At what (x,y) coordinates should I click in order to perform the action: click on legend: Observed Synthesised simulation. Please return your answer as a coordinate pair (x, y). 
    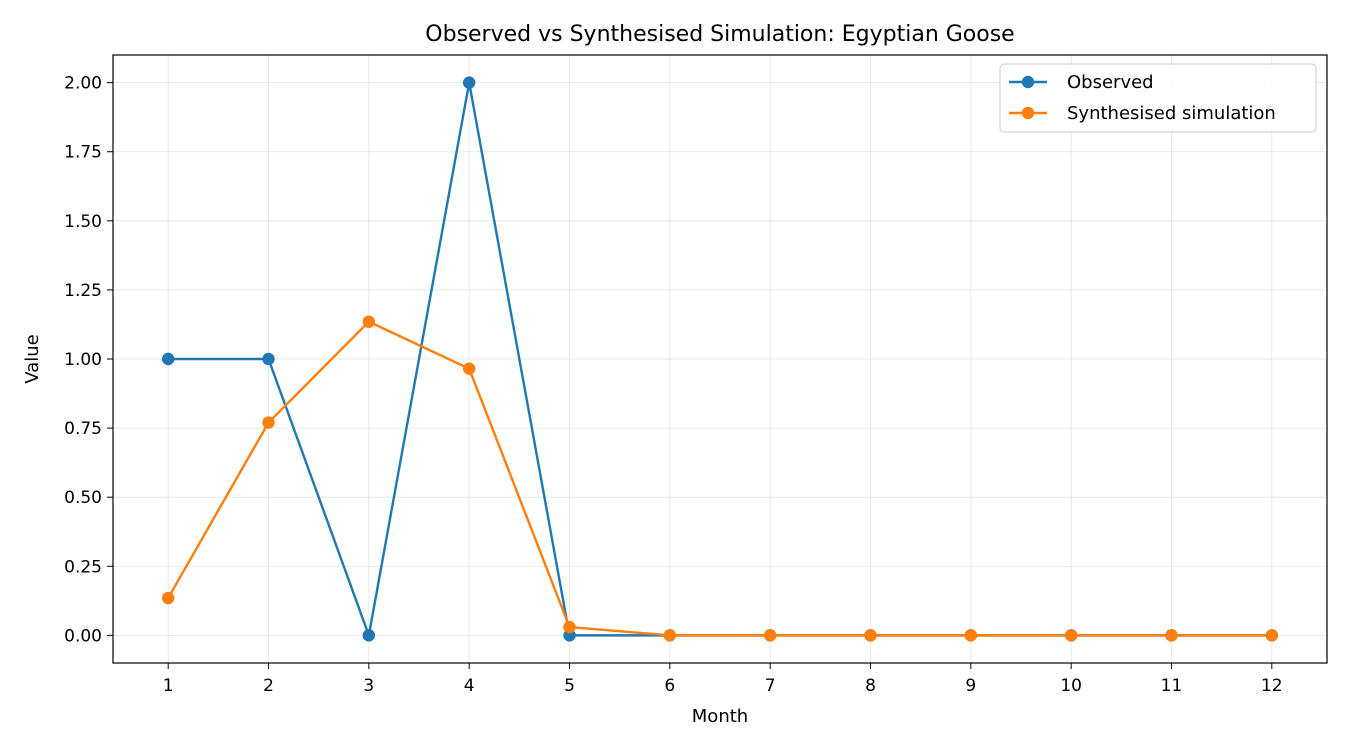
    Looking at the image, I should click on (1158, 98).